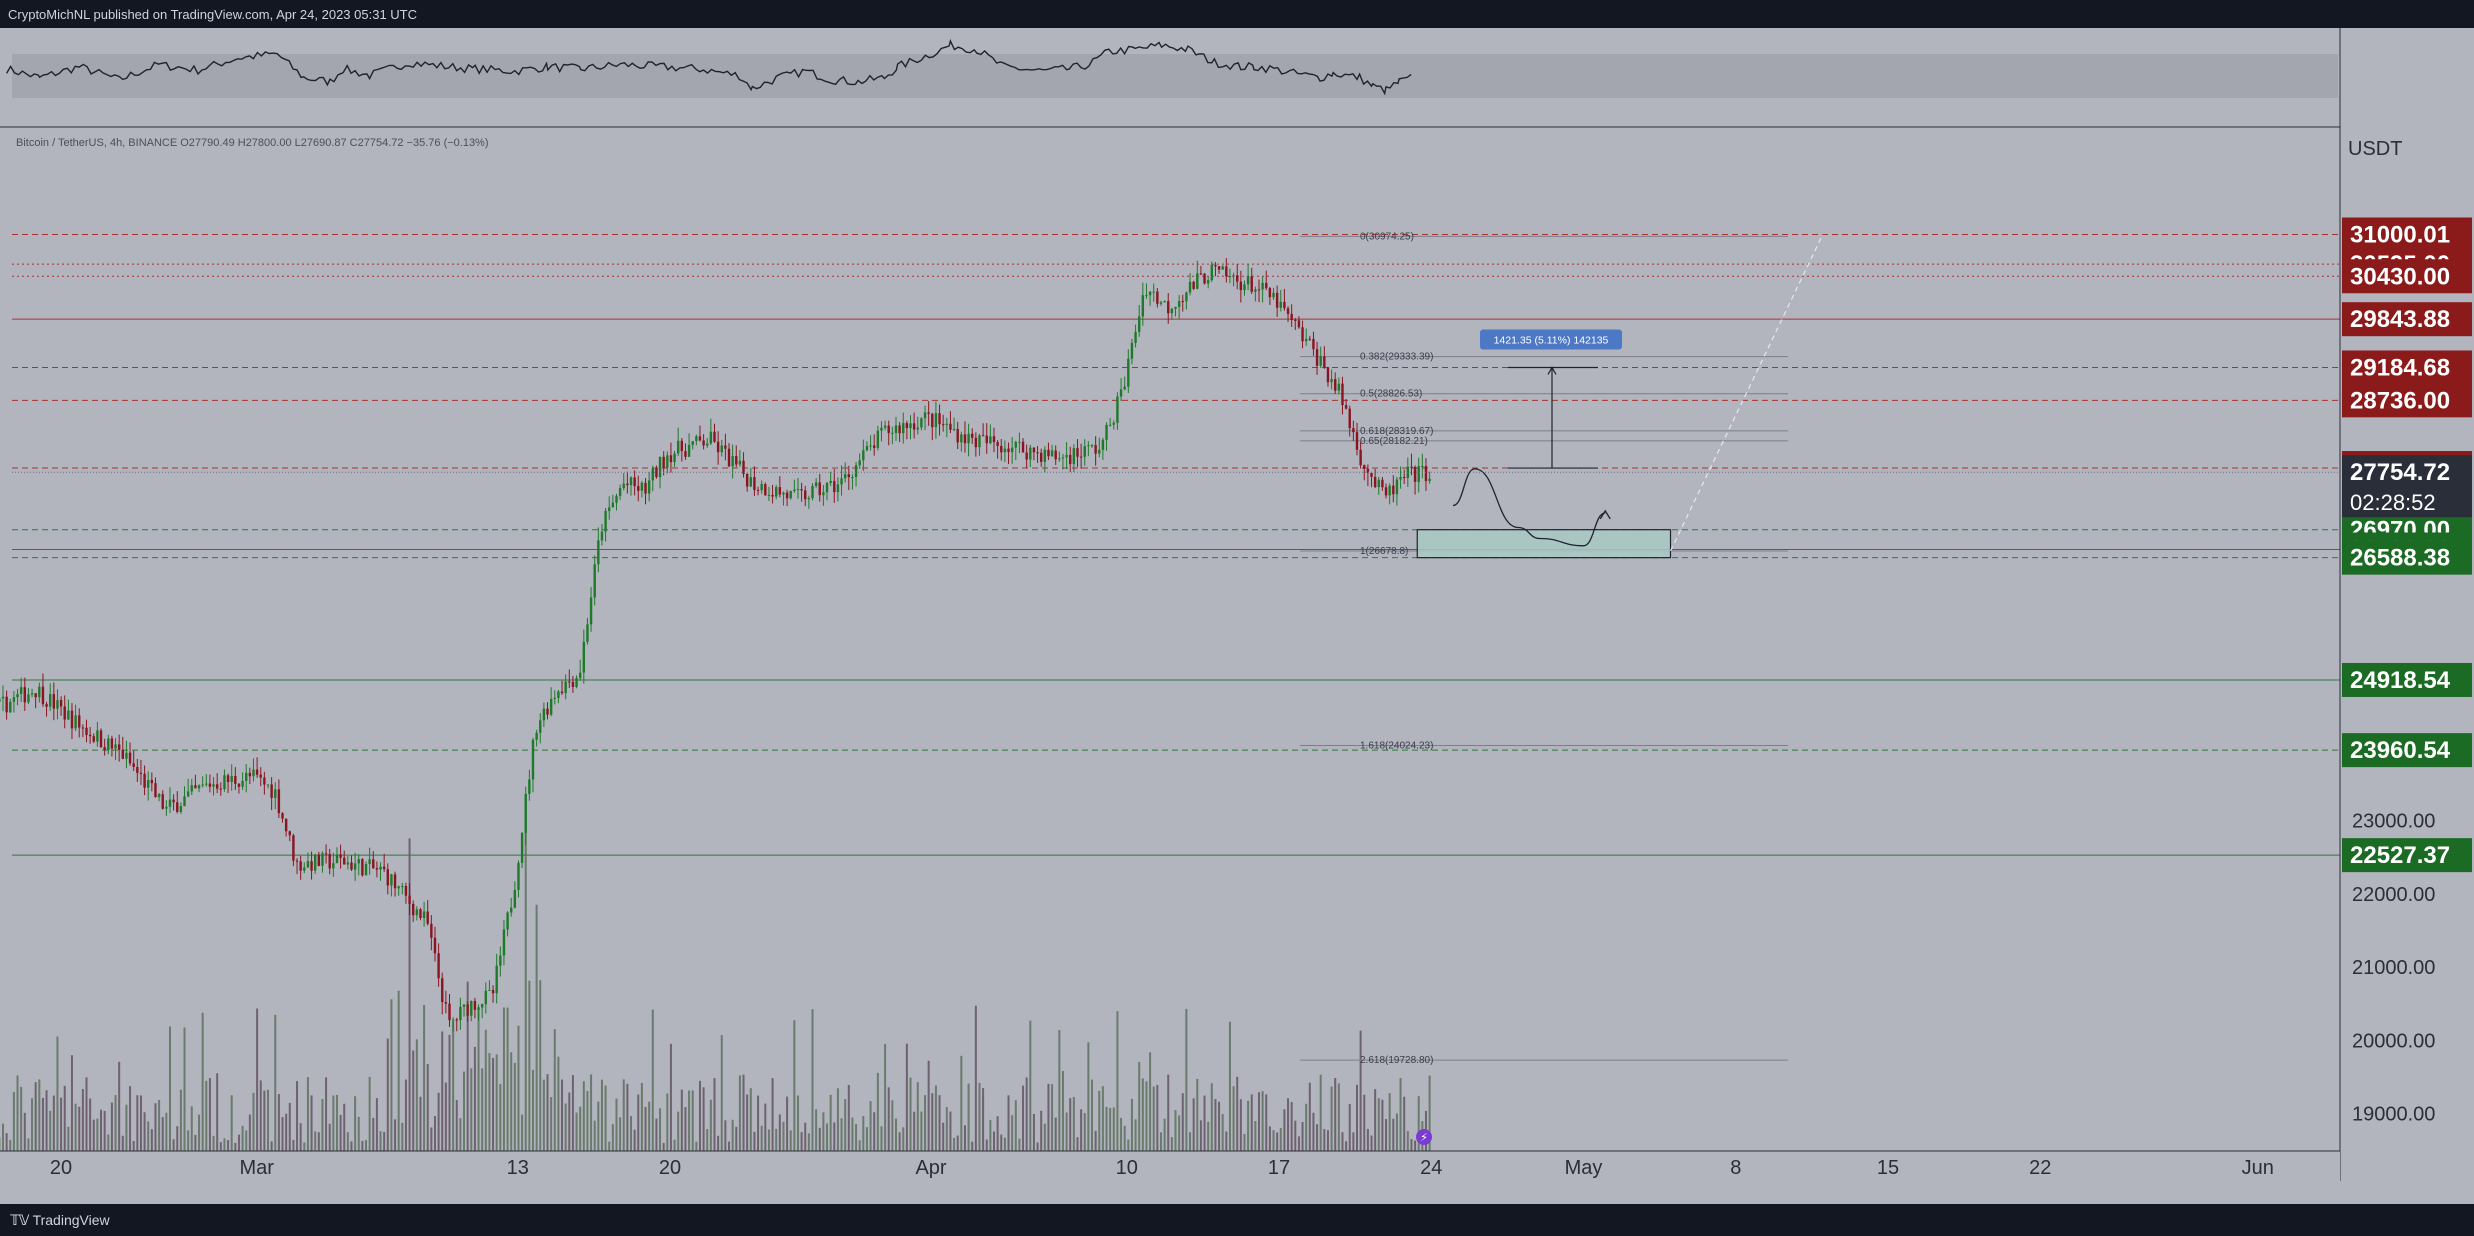  What do you see at coordinates (2400, 400) in the screenshot?
I see `level-price-label: 28736.00` at bounding box center [2400, 400].